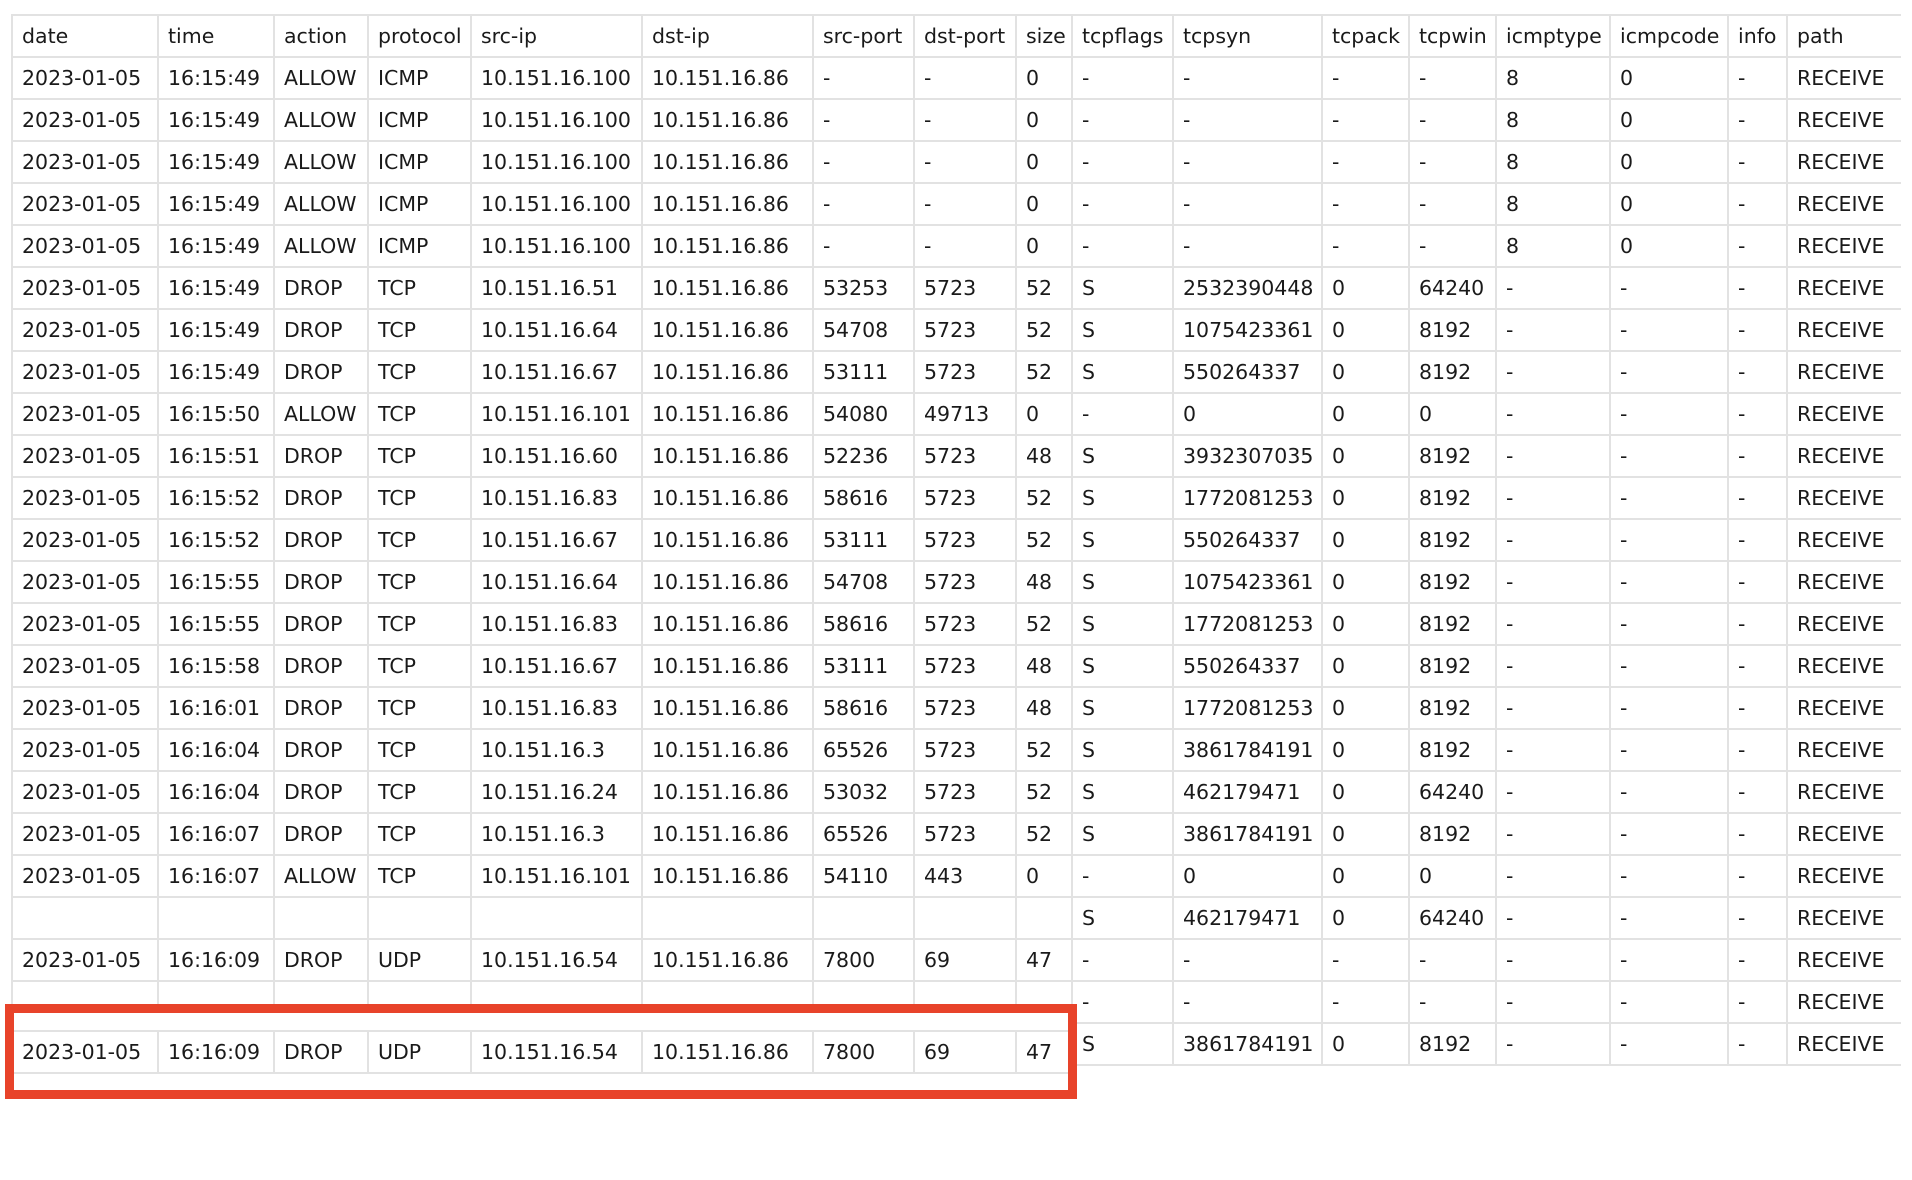 The height and width of the screenshot is (1180, 1912). What do you see at coordinates (556, 456) in the screenshot?
I see `cell-src-ip: 10.151.16.60` at bounding box center [556, 456].